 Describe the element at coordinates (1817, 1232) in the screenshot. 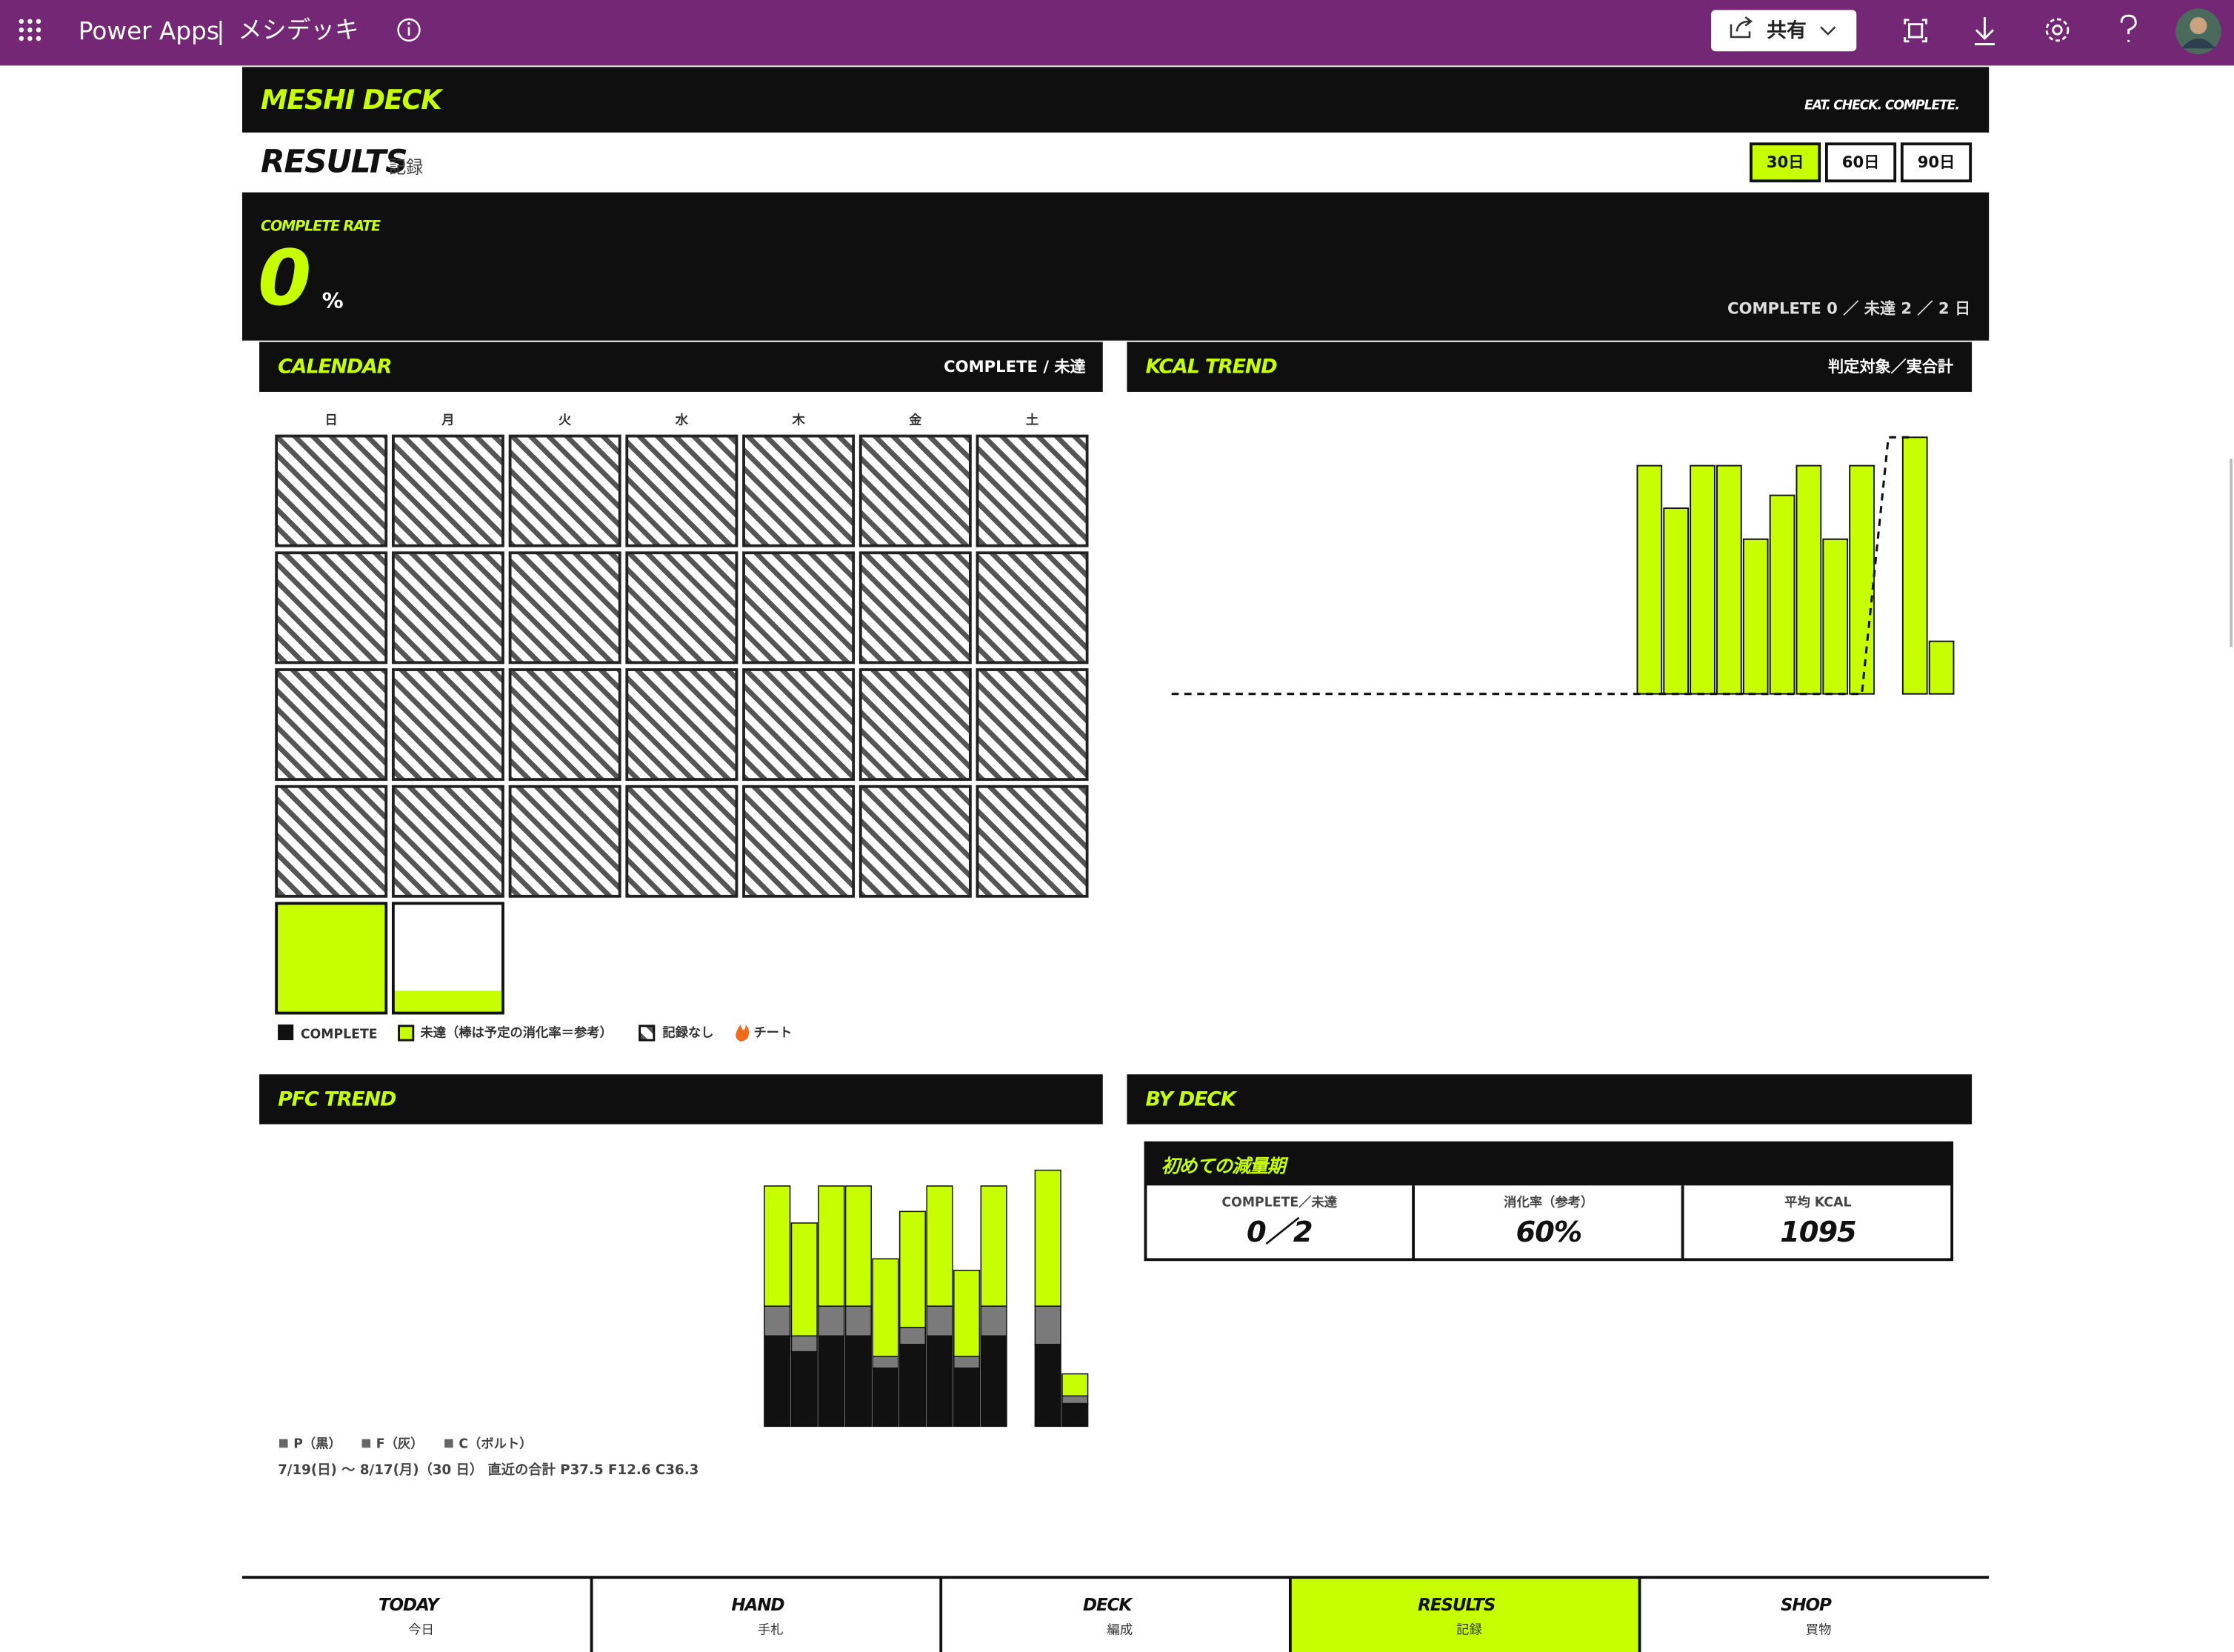

I see `stat-value: 1095` at that location.